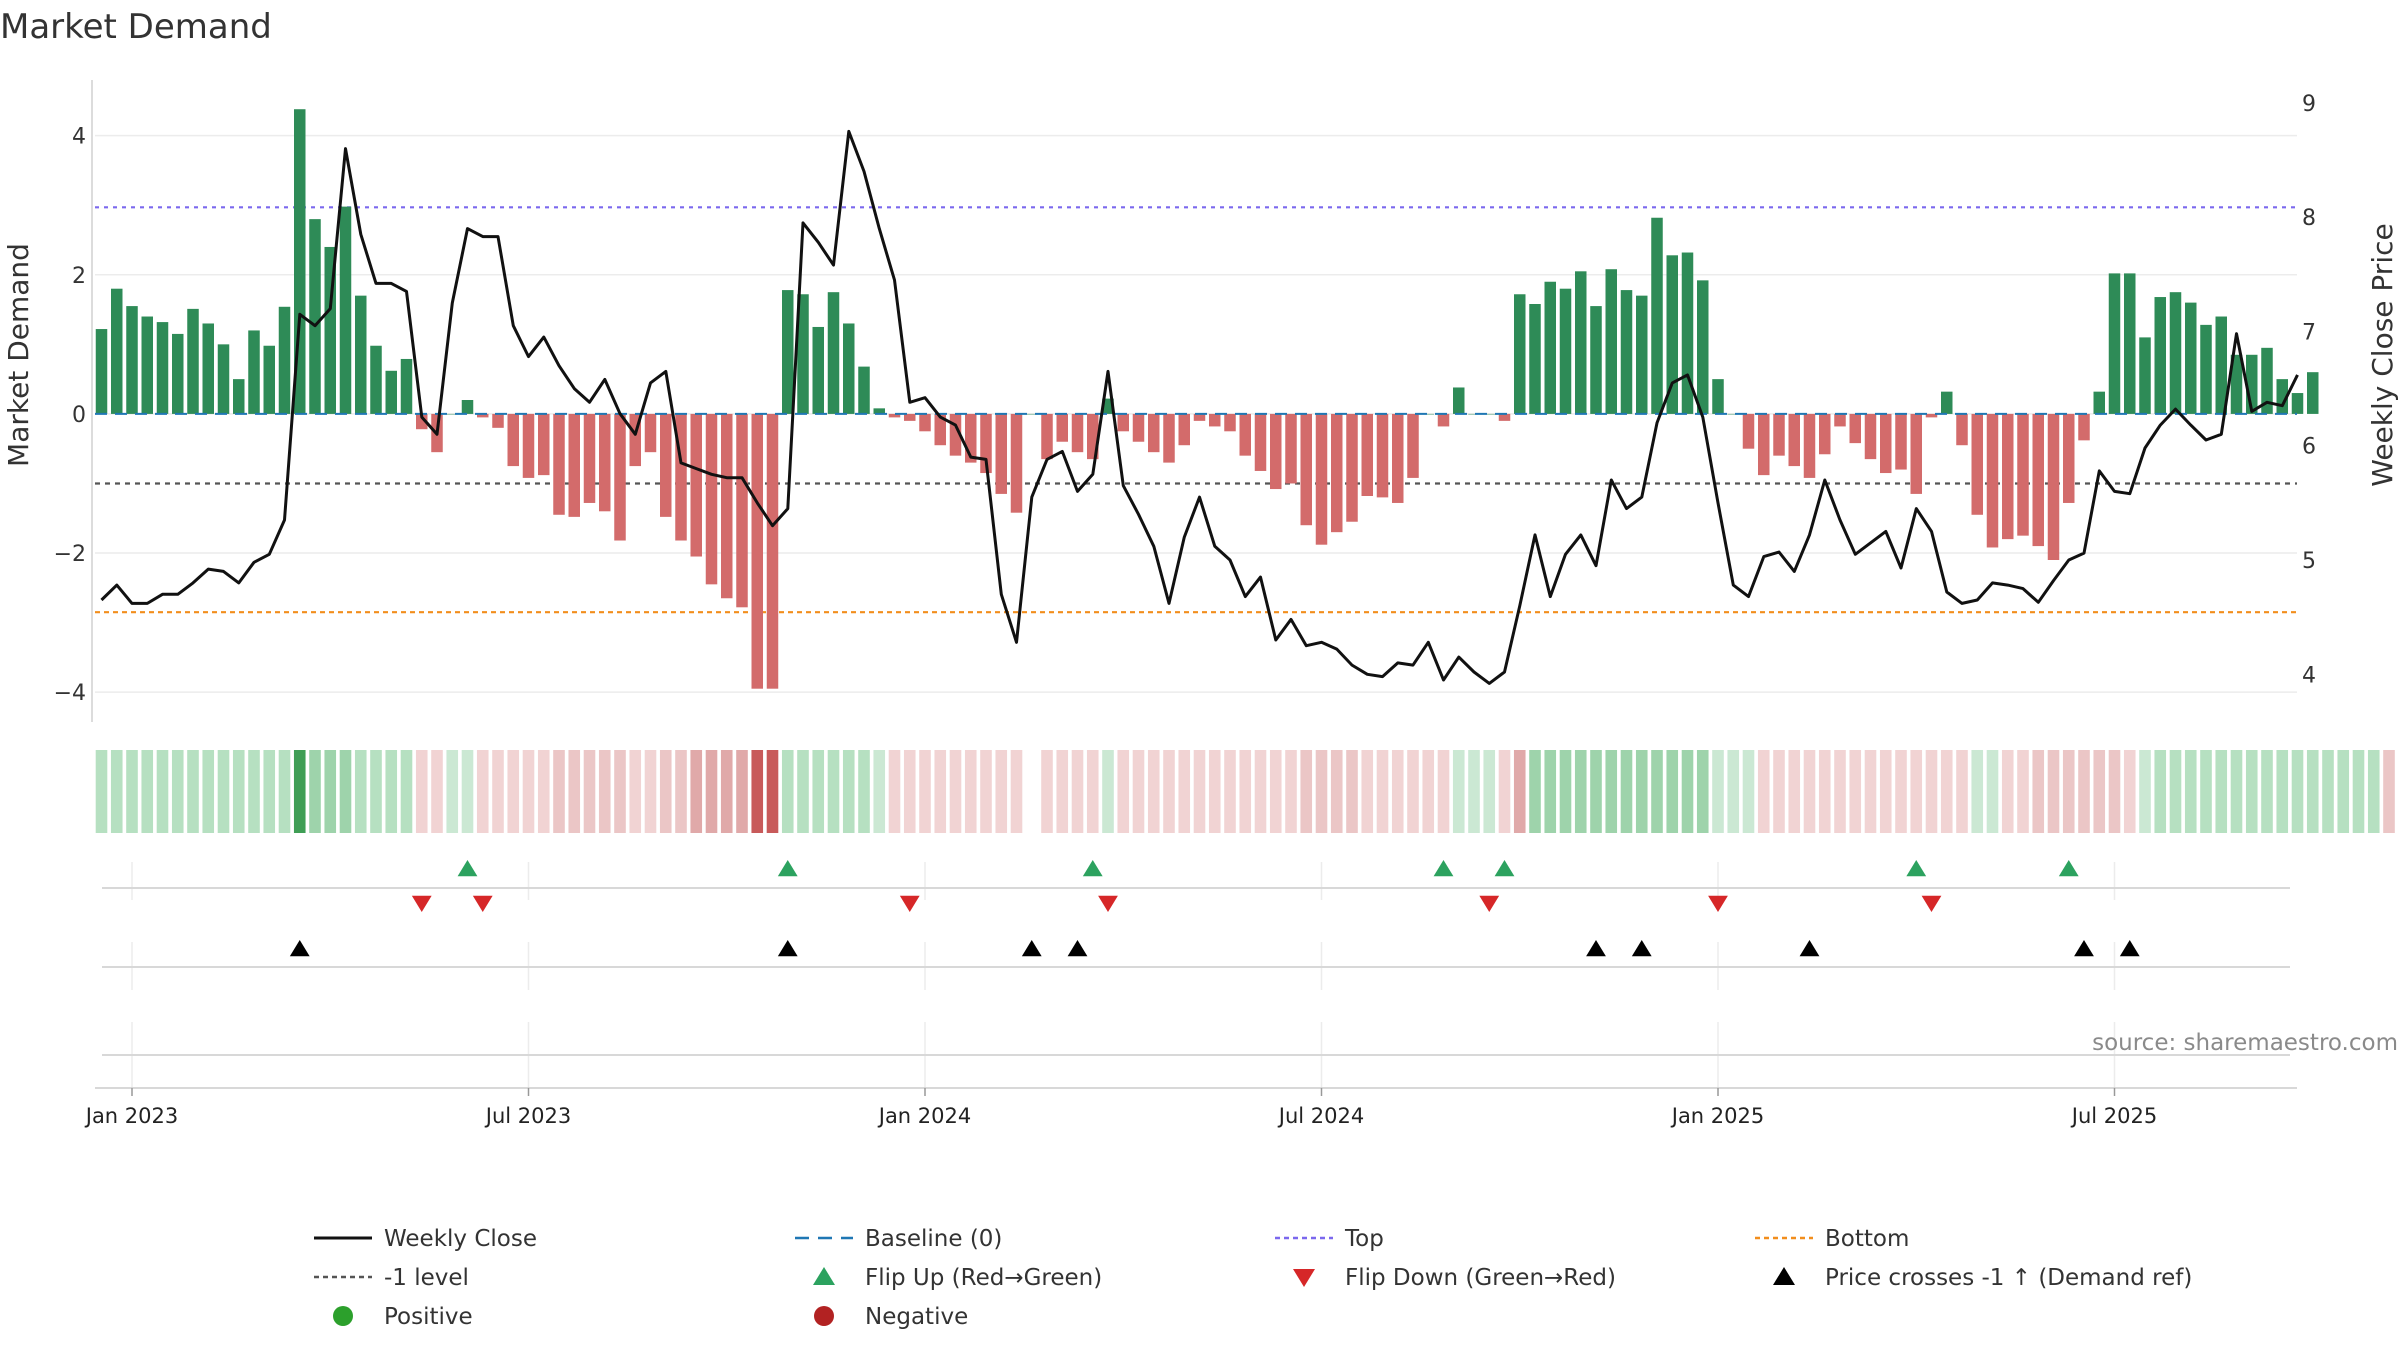 The height and width of the screenshot is (1350, 2400). Describe the element at coordinates (1364, 1239) in the screenshot. I see `legend-label: Top` at that location.